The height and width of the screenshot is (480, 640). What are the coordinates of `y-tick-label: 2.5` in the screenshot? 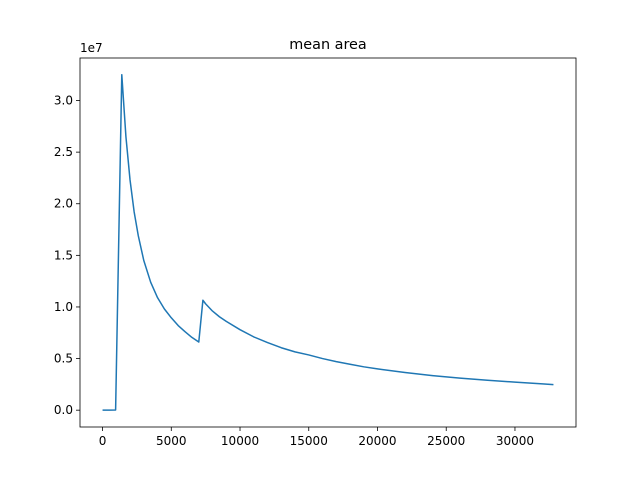 It's located at (63, 152).